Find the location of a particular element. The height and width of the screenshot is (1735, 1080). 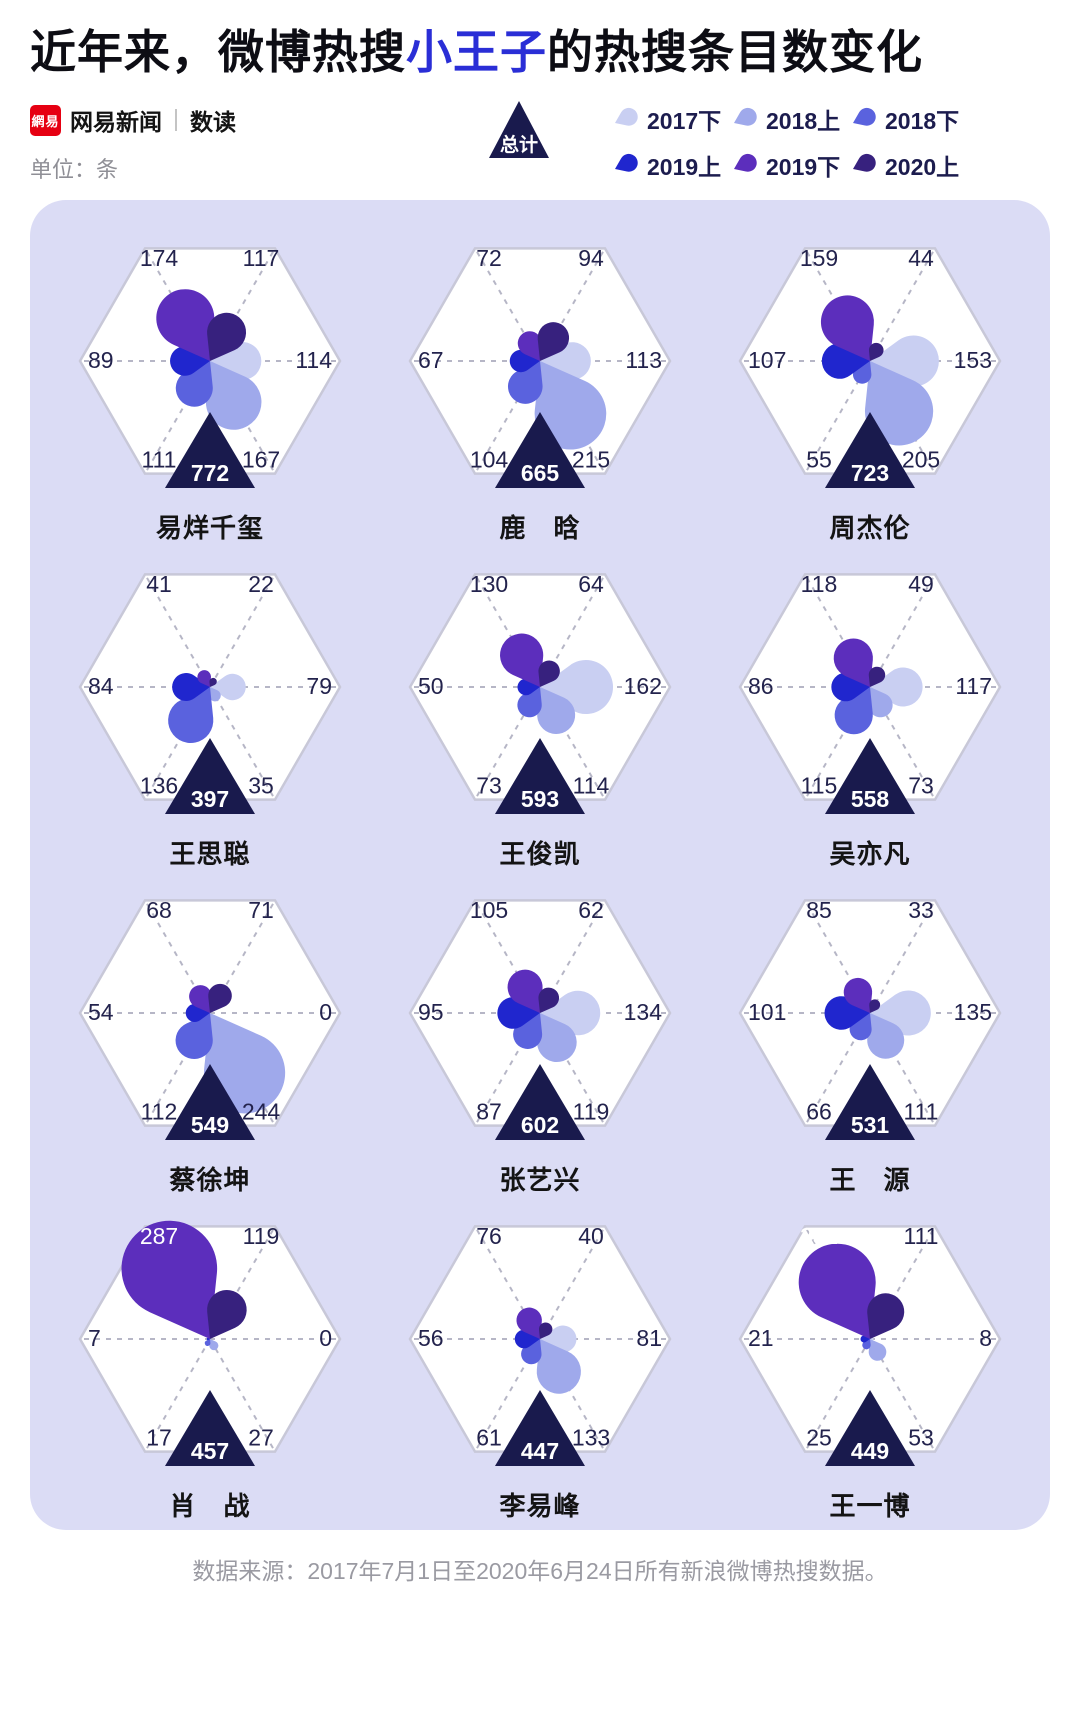

brand-row: 網易 网易新闻 数读 is located at coordinates (133, 120).